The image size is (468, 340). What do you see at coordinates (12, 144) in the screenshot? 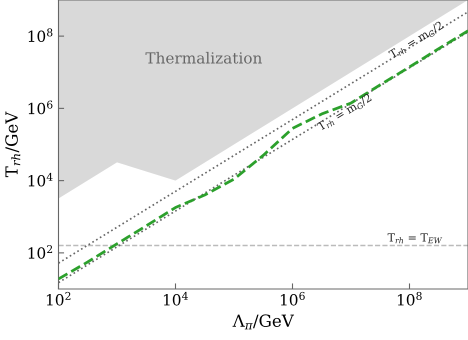
I see `y-axis-title: T$_{rh}$/GeV` at bounding box center [12, 144].